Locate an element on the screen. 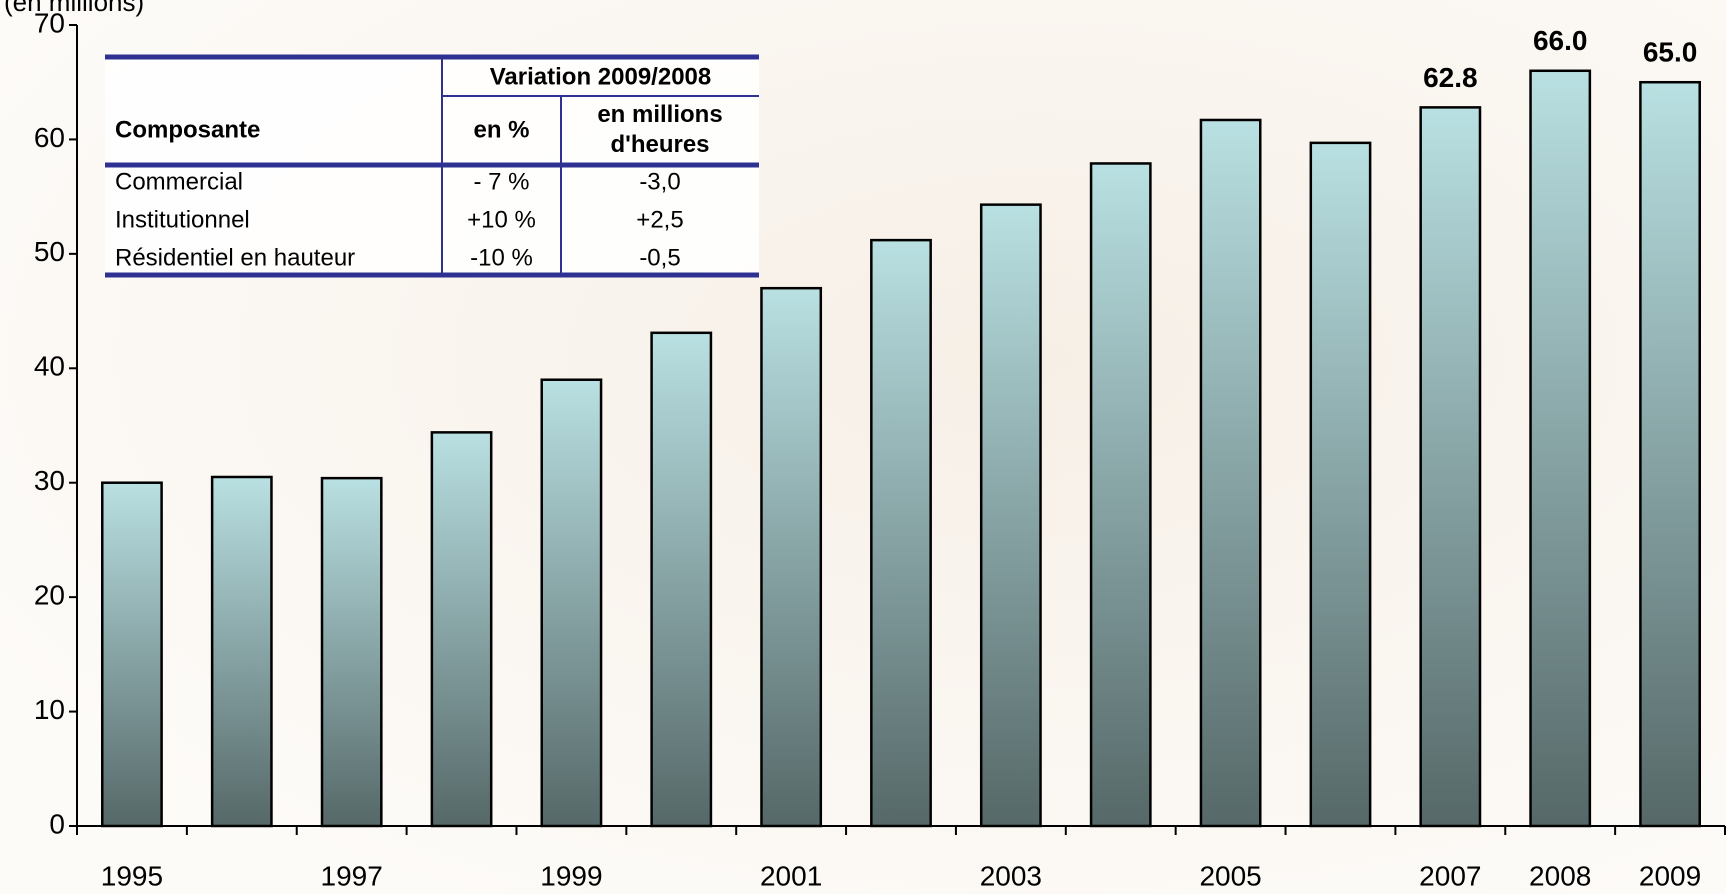  table-header: en millions d'heures is located at coordinates (659, 129).